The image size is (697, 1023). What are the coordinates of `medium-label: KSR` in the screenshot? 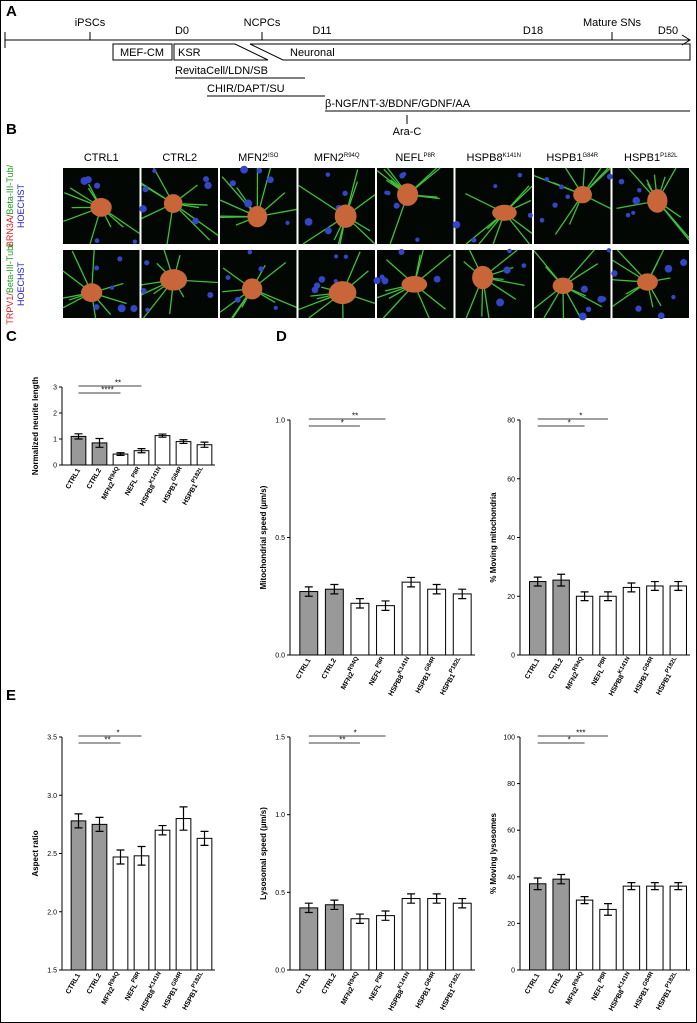 It's located at (189, 53).